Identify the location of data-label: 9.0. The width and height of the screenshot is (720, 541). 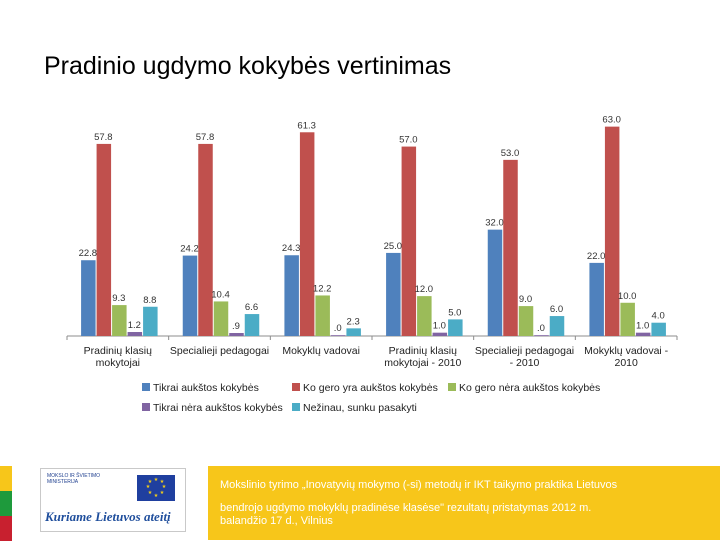
(525, 299).